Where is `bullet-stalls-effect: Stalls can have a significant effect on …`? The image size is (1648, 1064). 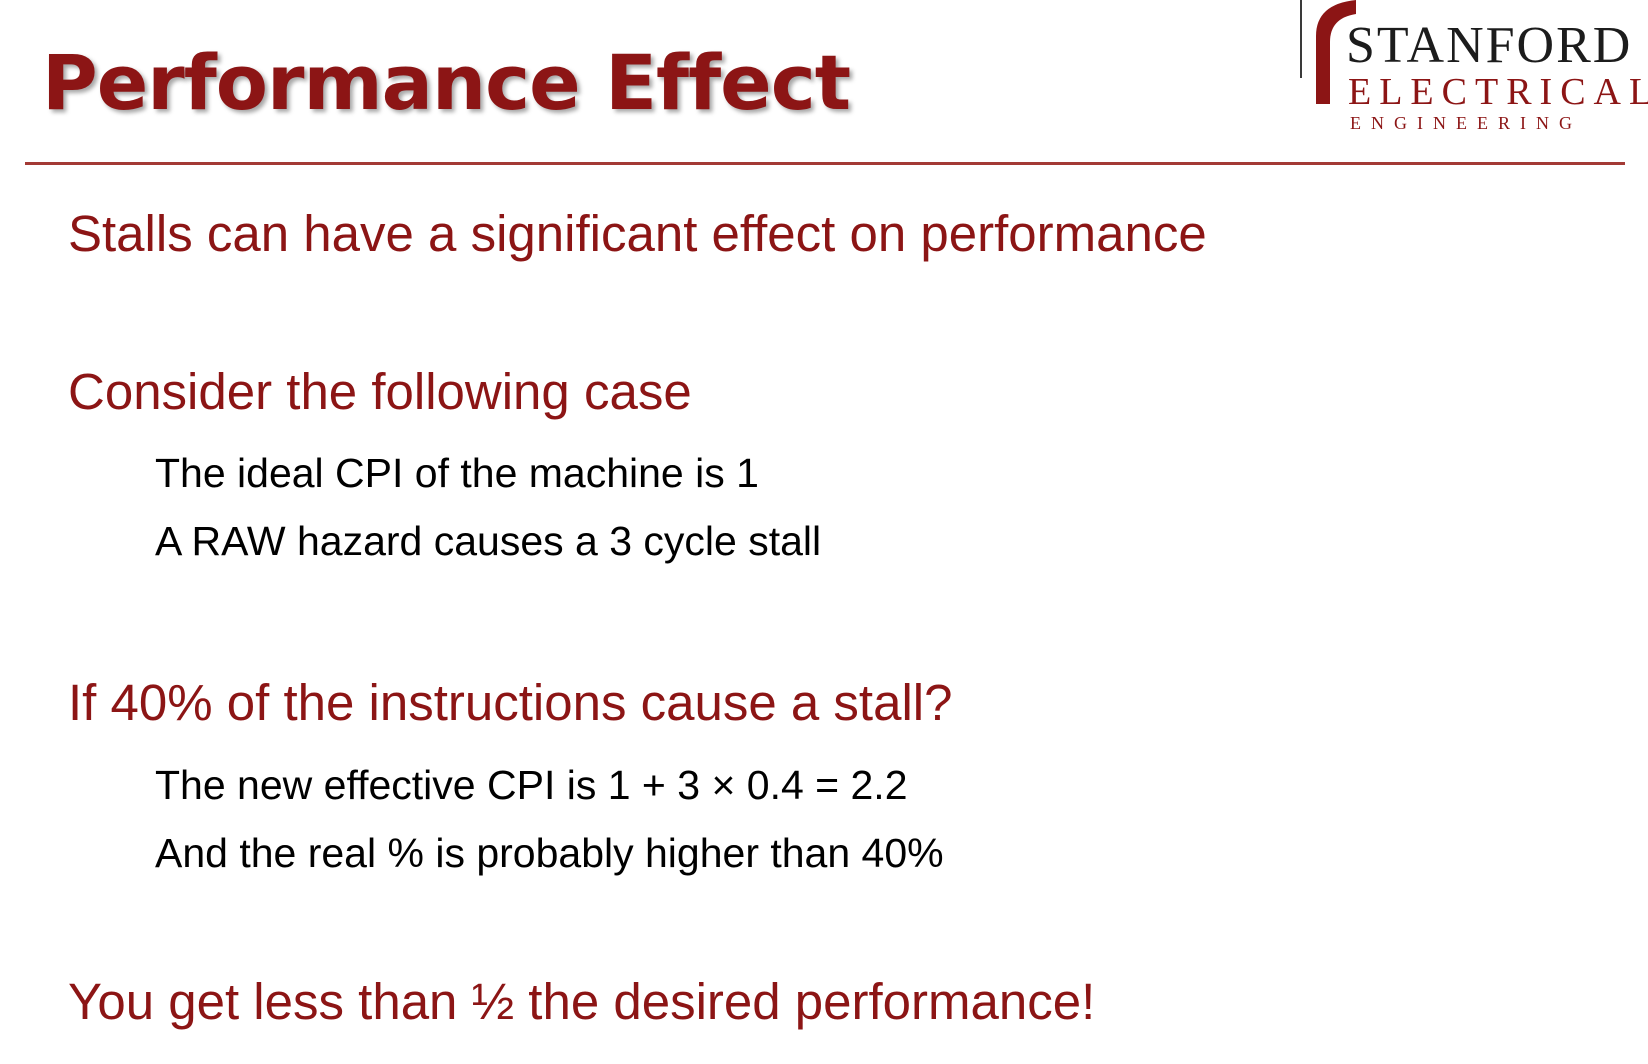
bullet-stalls-effect: Stalls can have a significant effect on … is located at coordinates (637, 233).